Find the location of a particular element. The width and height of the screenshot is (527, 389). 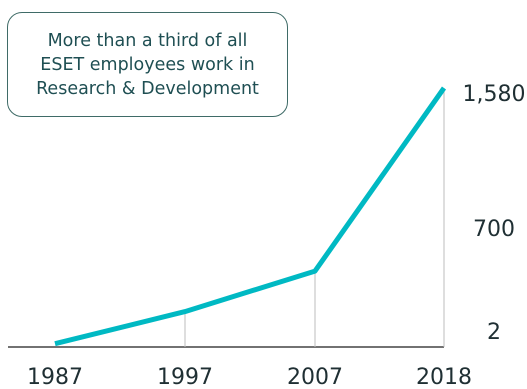

y-tick-label-700: 700 is located at coordinates (494, 229).